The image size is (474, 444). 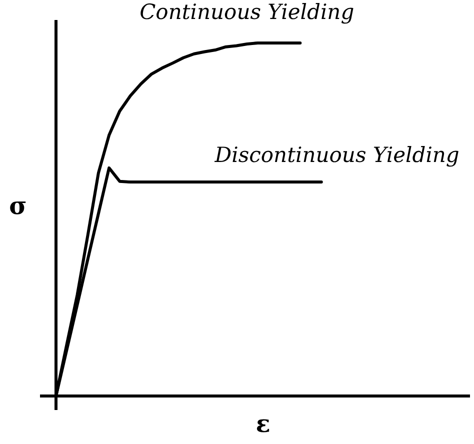 I want to click on y-axis-title: σ, so click(x=18, y=205).